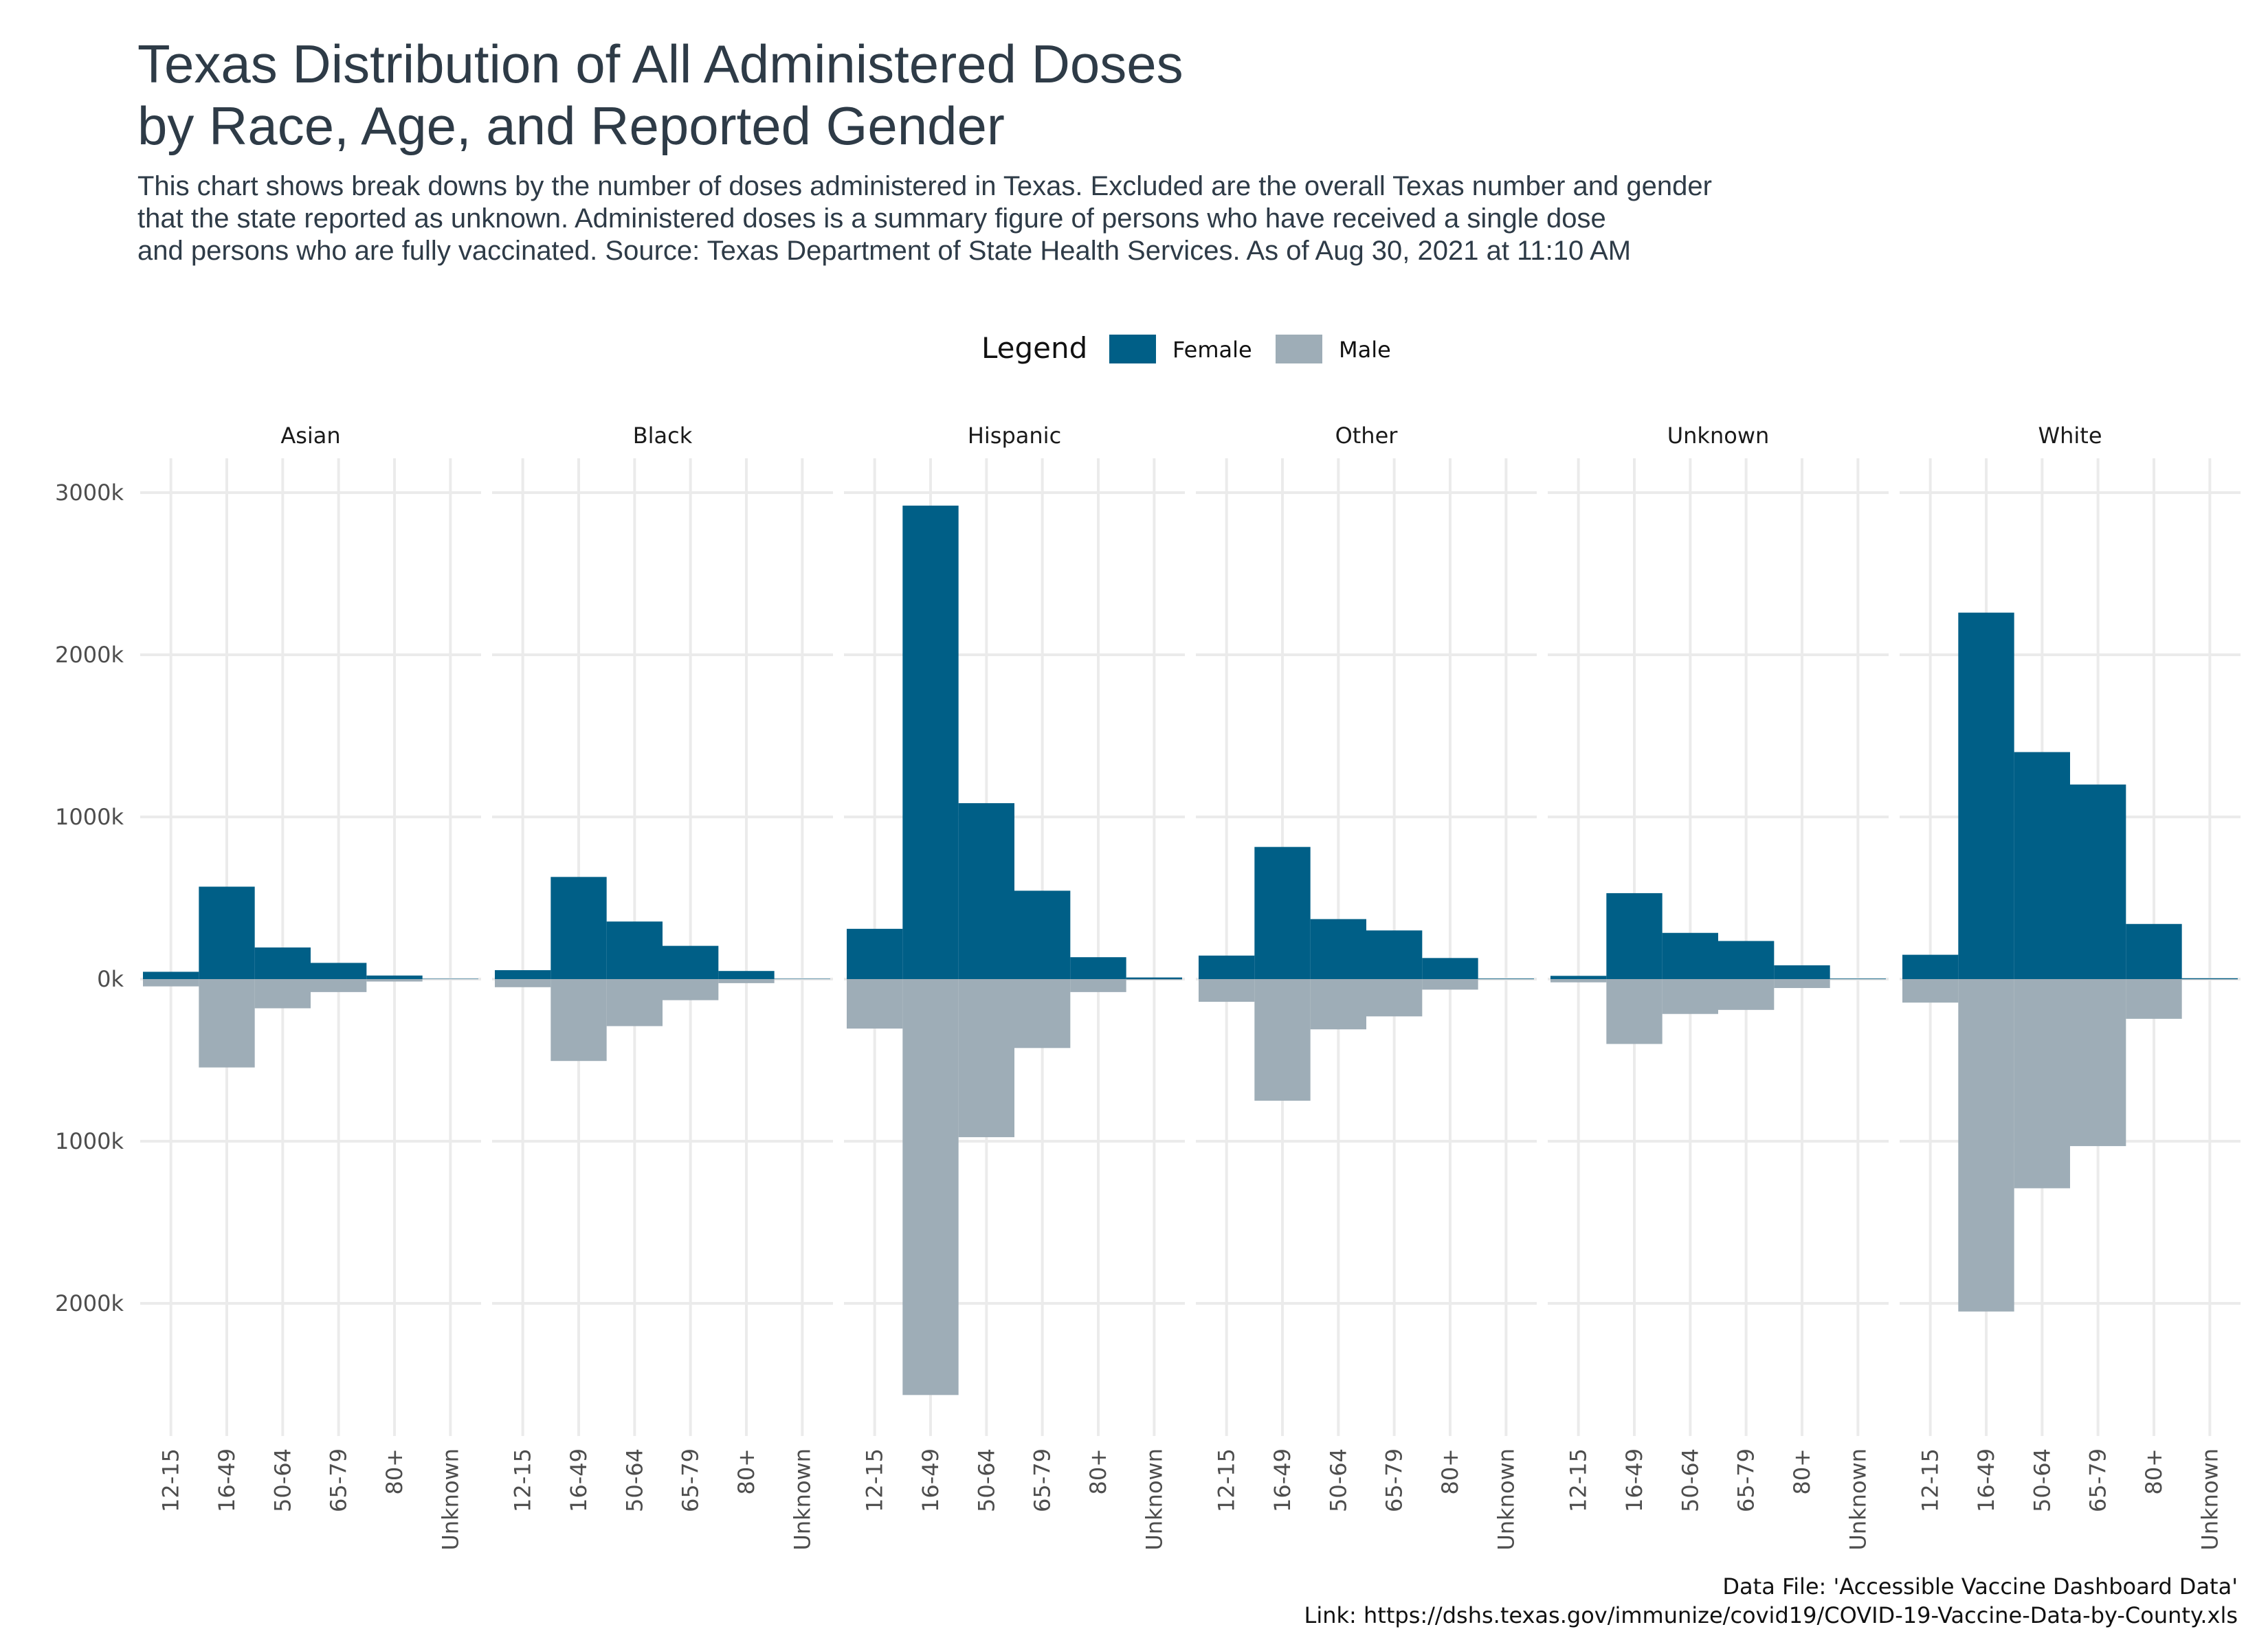 The height and width of the screenshot is (1649, 2268). What do you see at coordinates (110, 979) in the screenshot?
I see `y-tick-label: 0k` at bounding box center [110, 979].